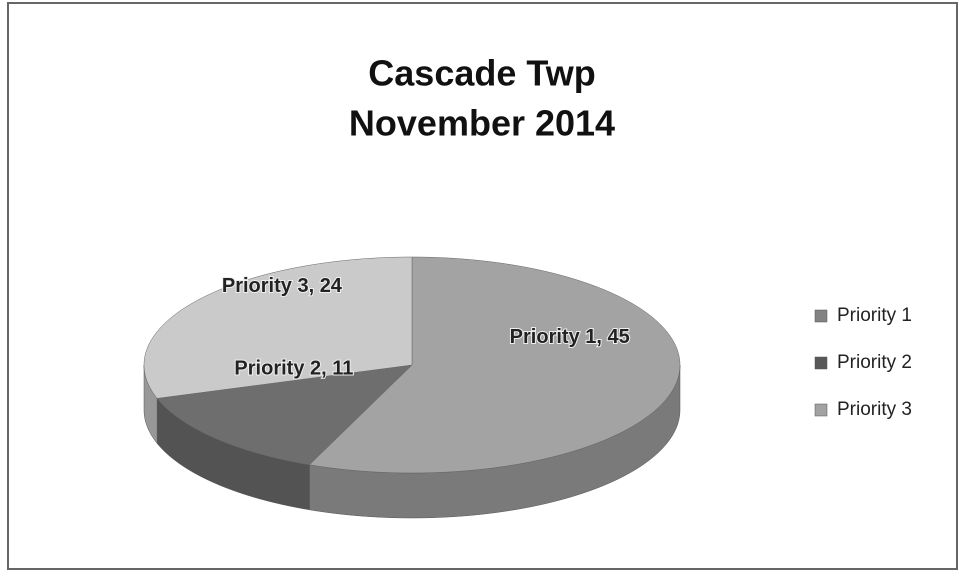  I want to click on chart-subtitle: November 2014, so click(482, 123).